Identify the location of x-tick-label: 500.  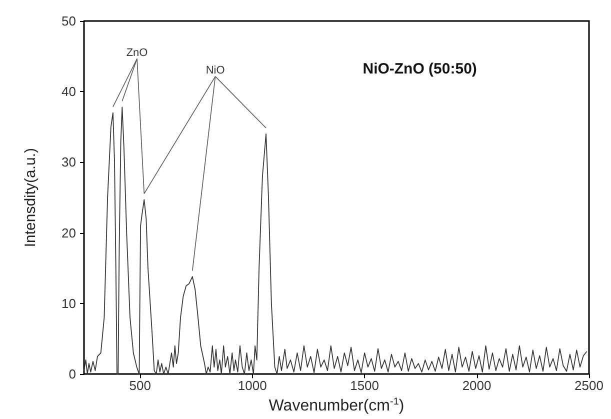
(140, 386).